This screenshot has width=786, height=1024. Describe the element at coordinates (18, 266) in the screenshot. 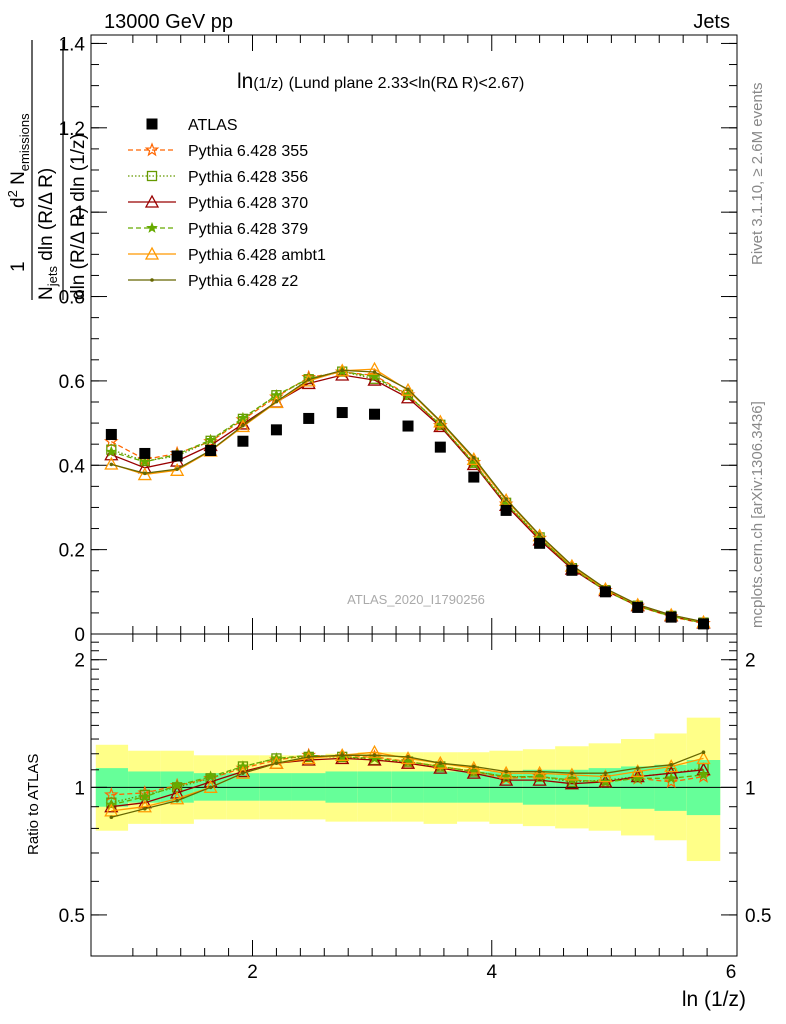

I see `svg-text: 1` at that location.